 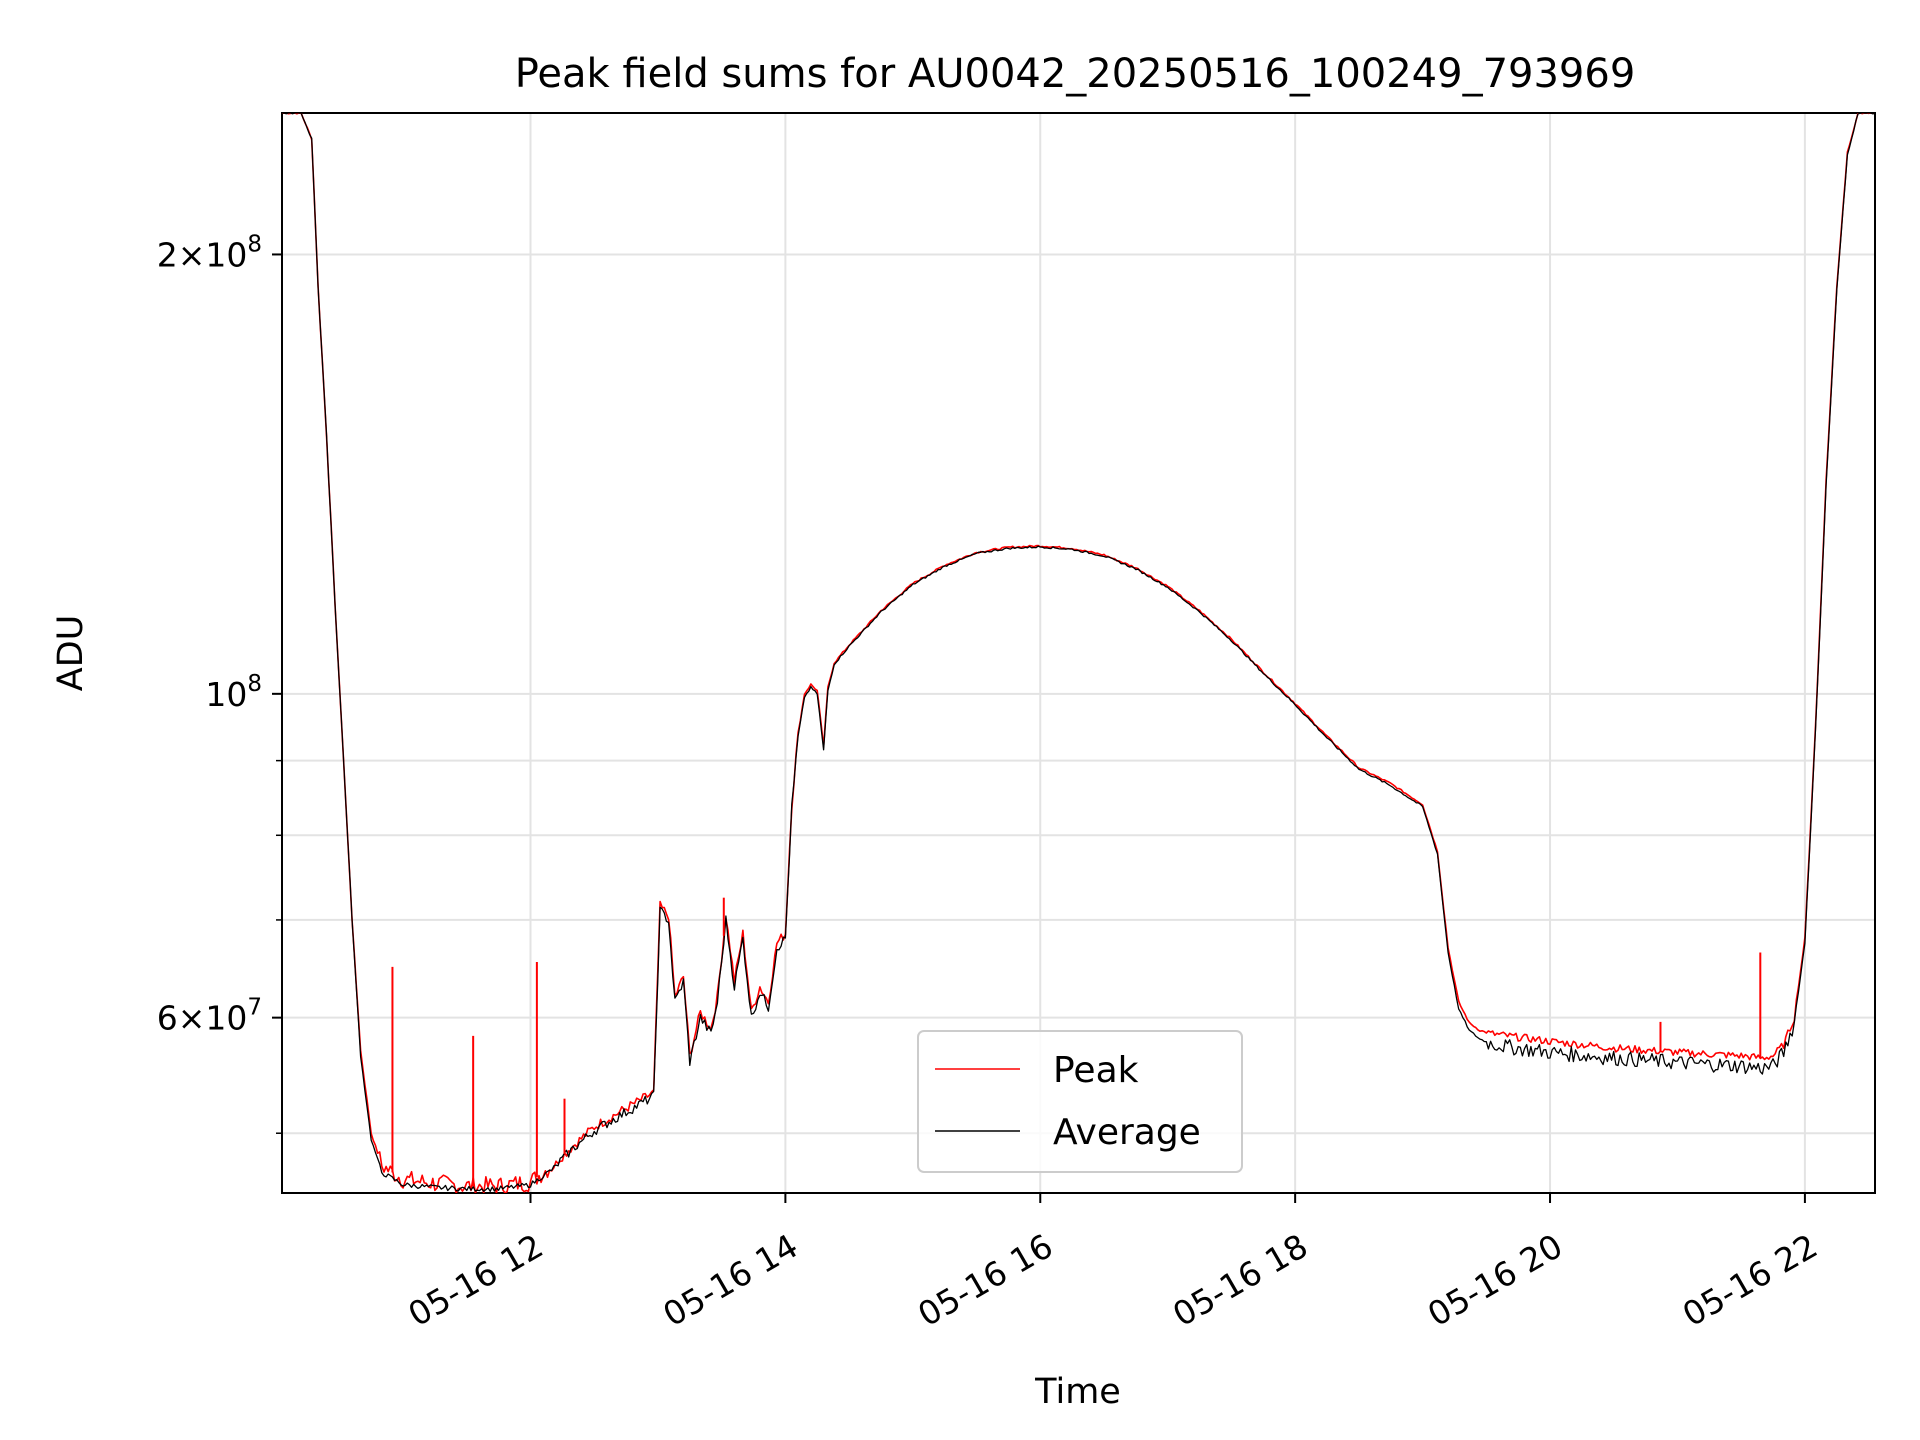 I want to click on legend-box, so click(x=1080, y=1101).